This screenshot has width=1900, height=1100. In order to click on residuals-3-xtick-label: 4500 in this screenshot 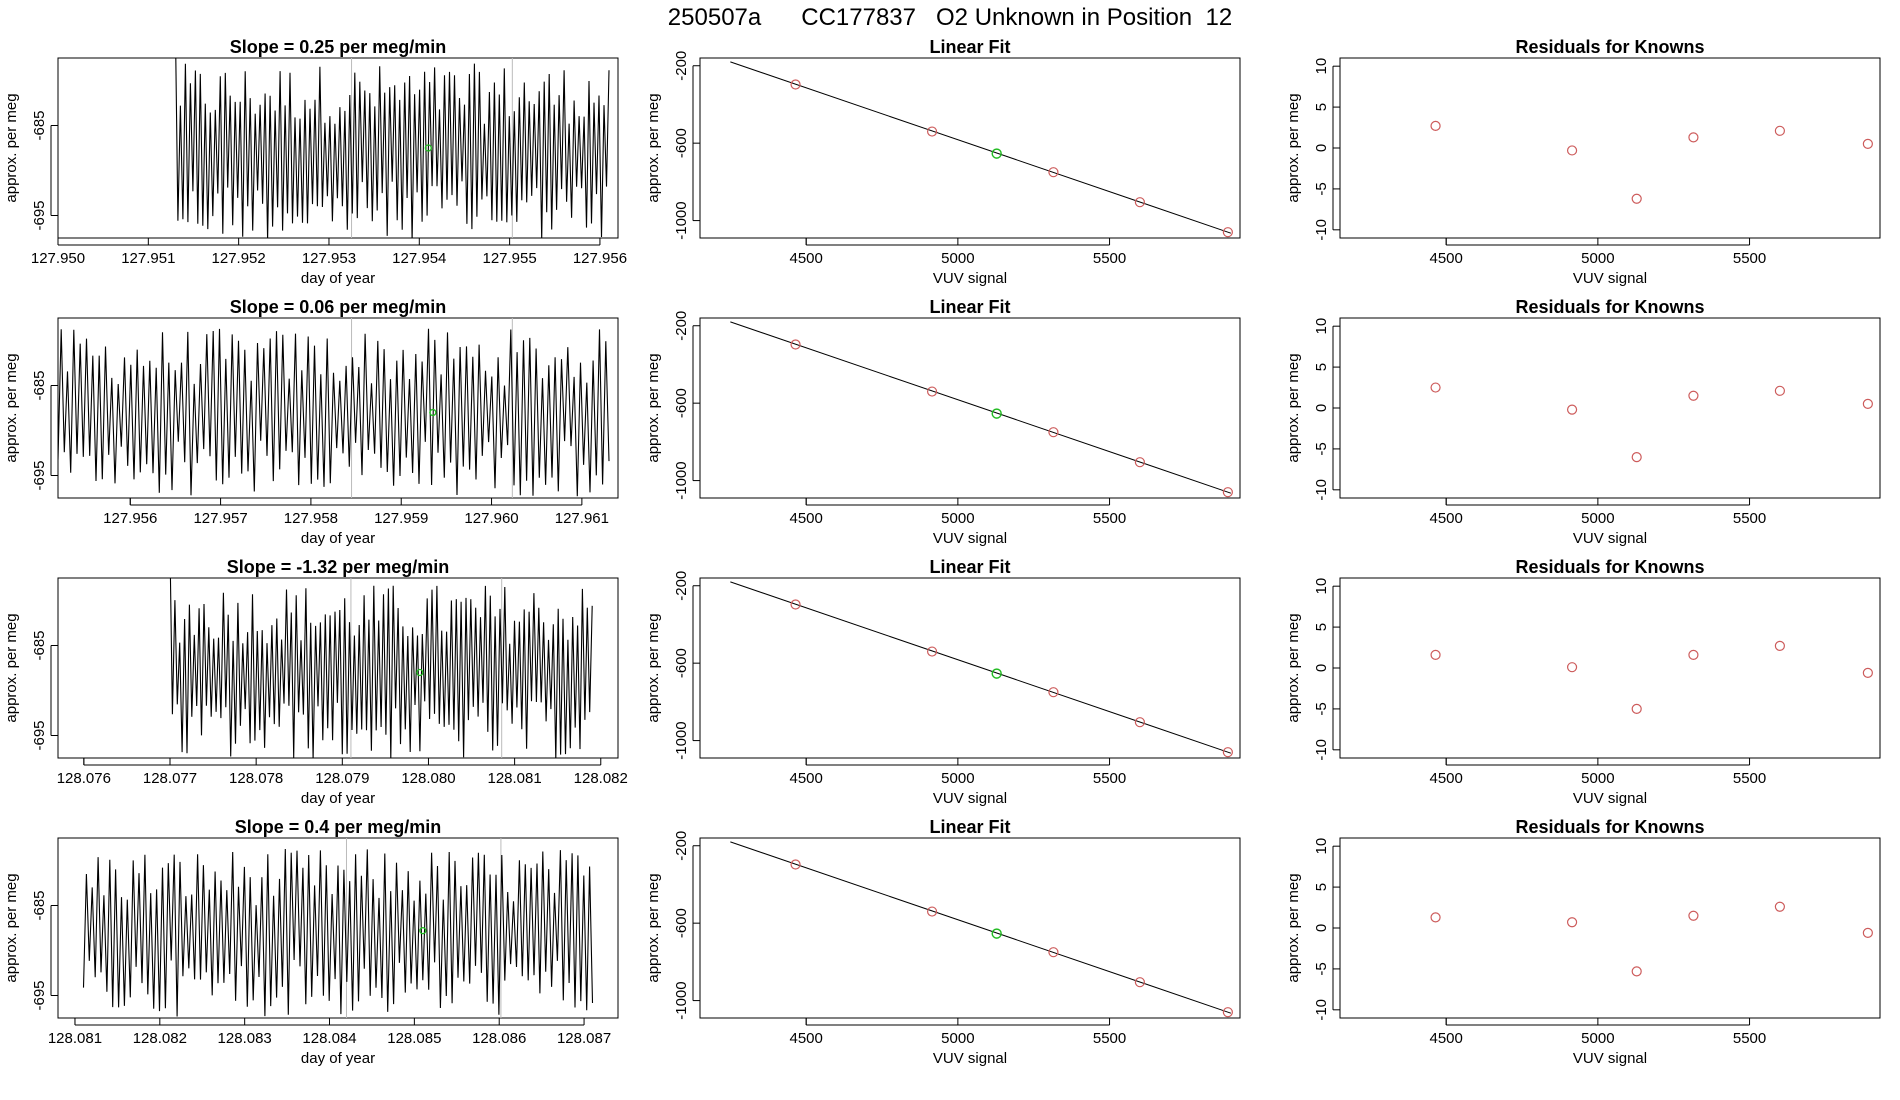, I will do `click(1445, 778)`.